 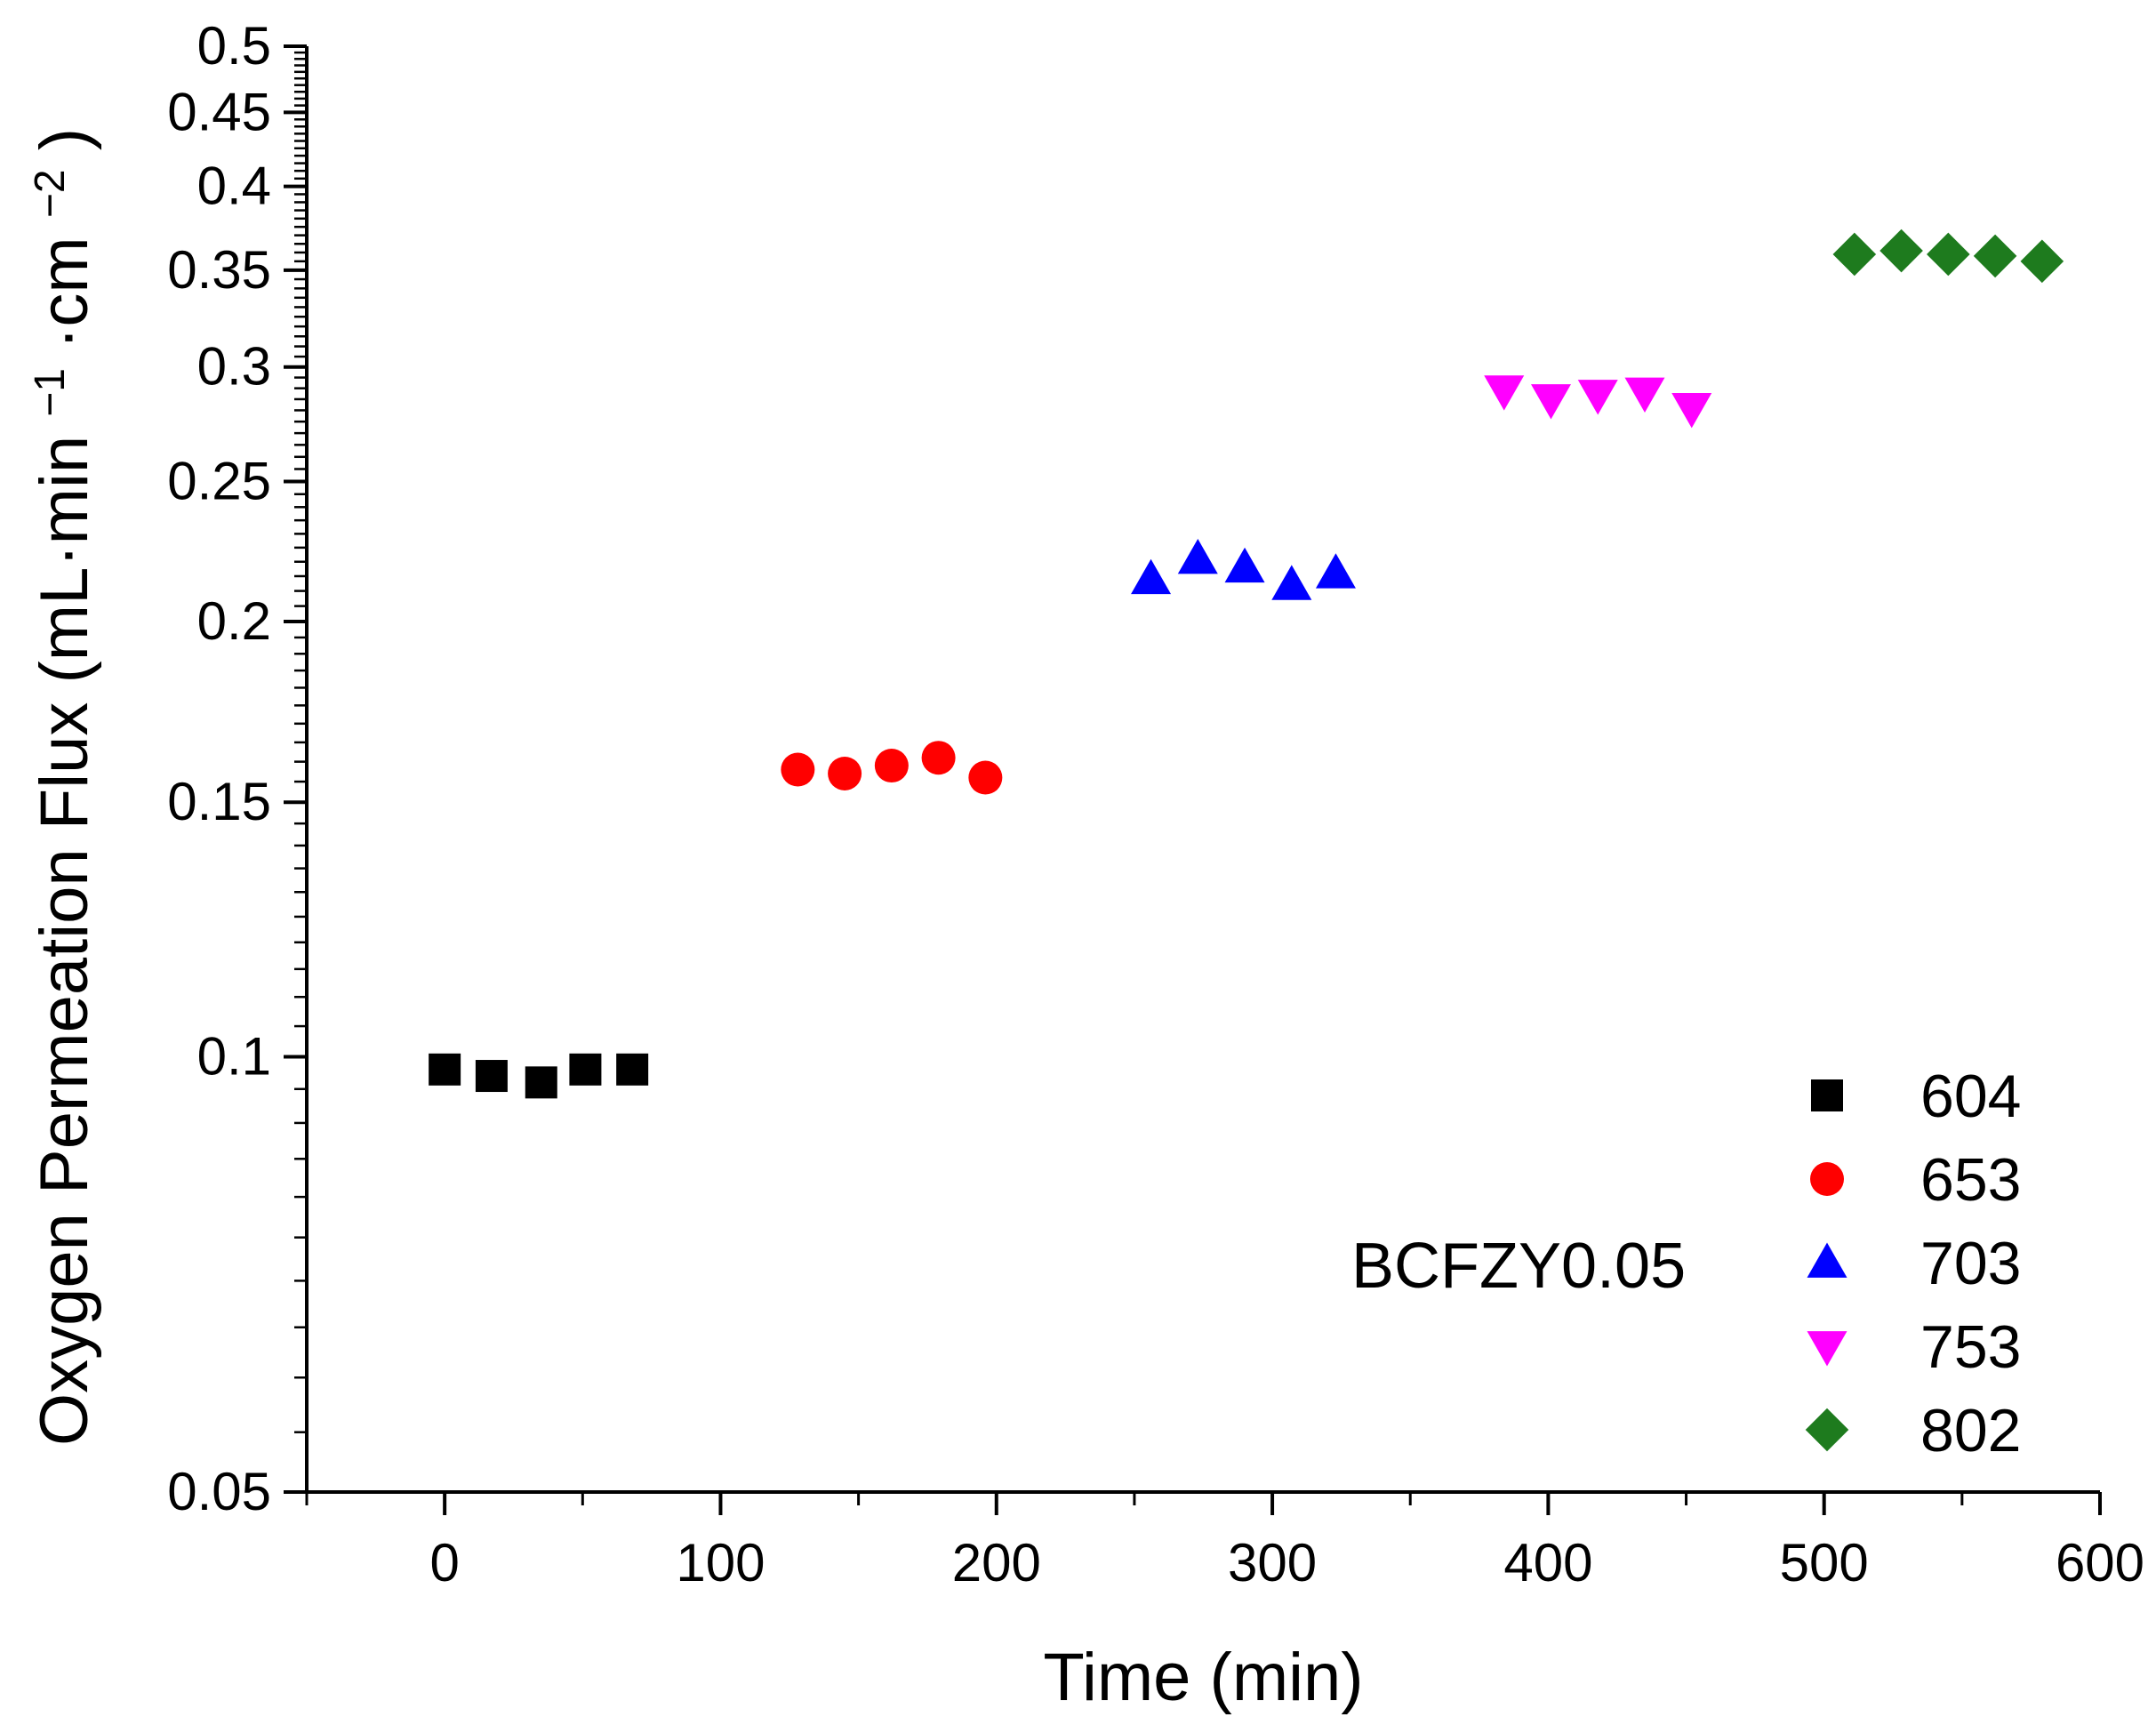 What do you see at coordinates (219, 1491) in the screenshot?
I see `y-tick-label: 0.05` at bounding box center [219, 1491].